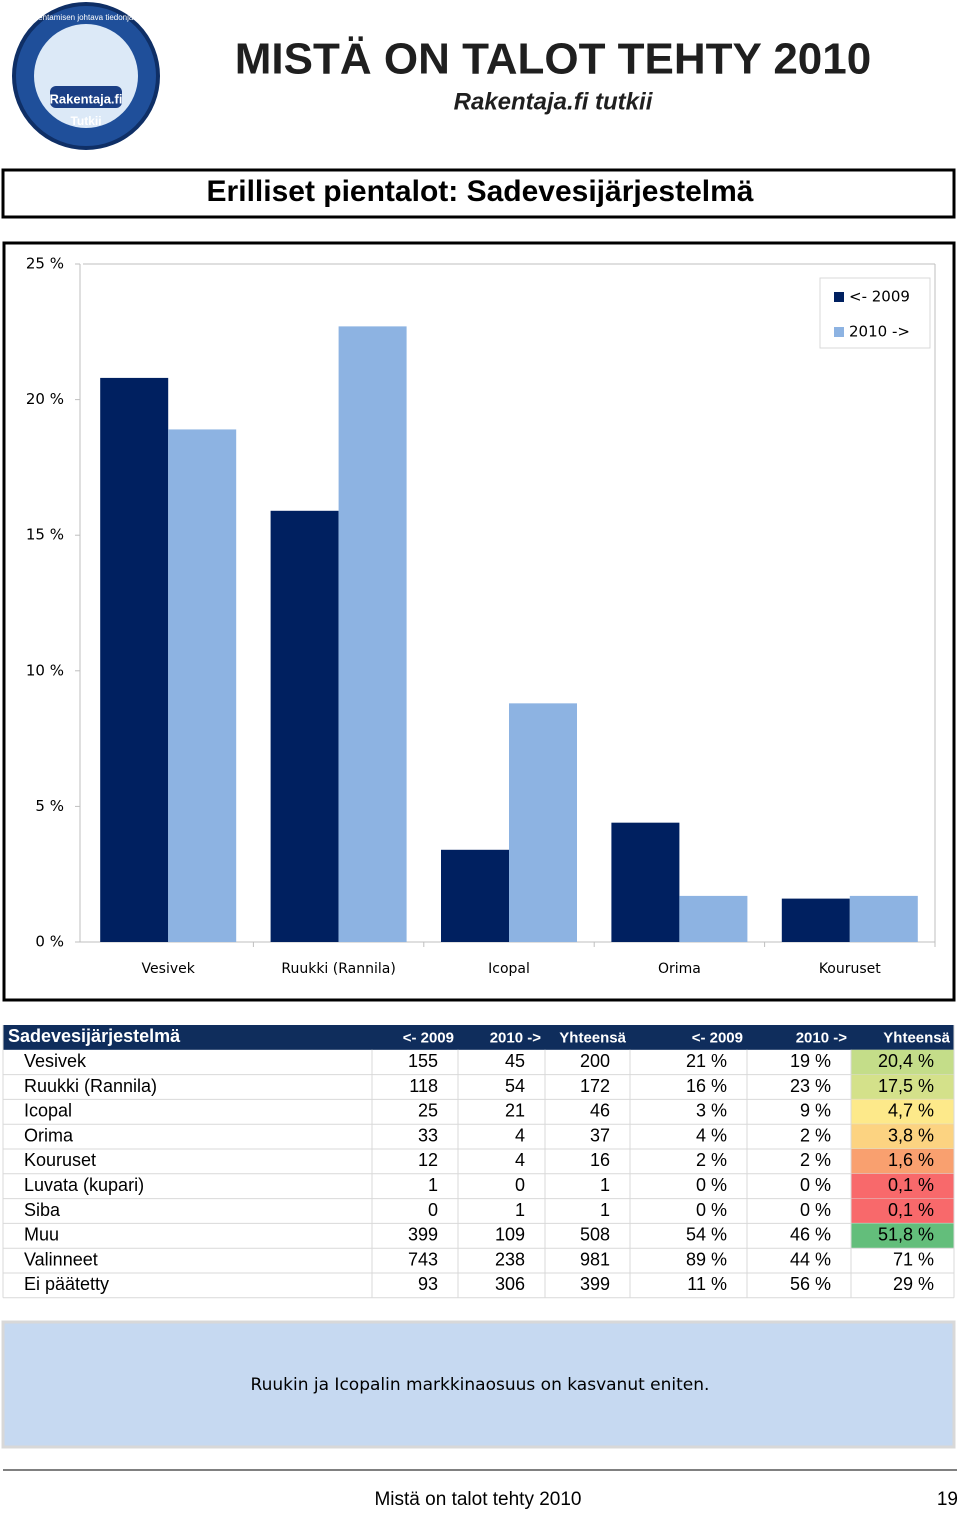 The height and width of the screenshot is (1513, 960). I want to click on table-cell: 19 %, so click(810, 1061).